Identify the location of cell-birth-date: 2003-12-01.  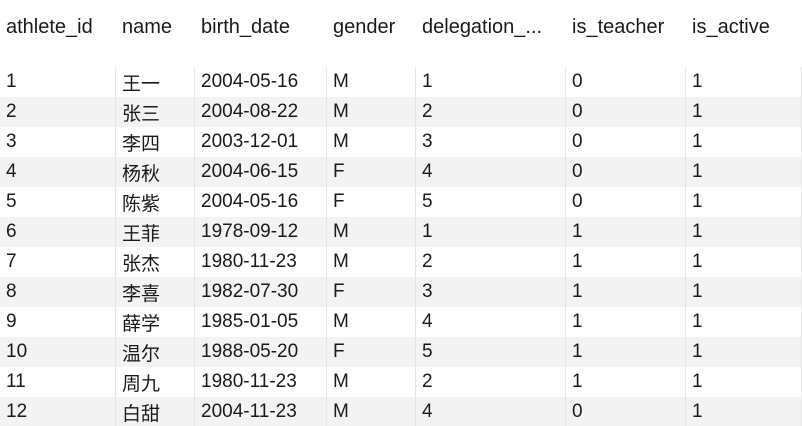
(261, 142).